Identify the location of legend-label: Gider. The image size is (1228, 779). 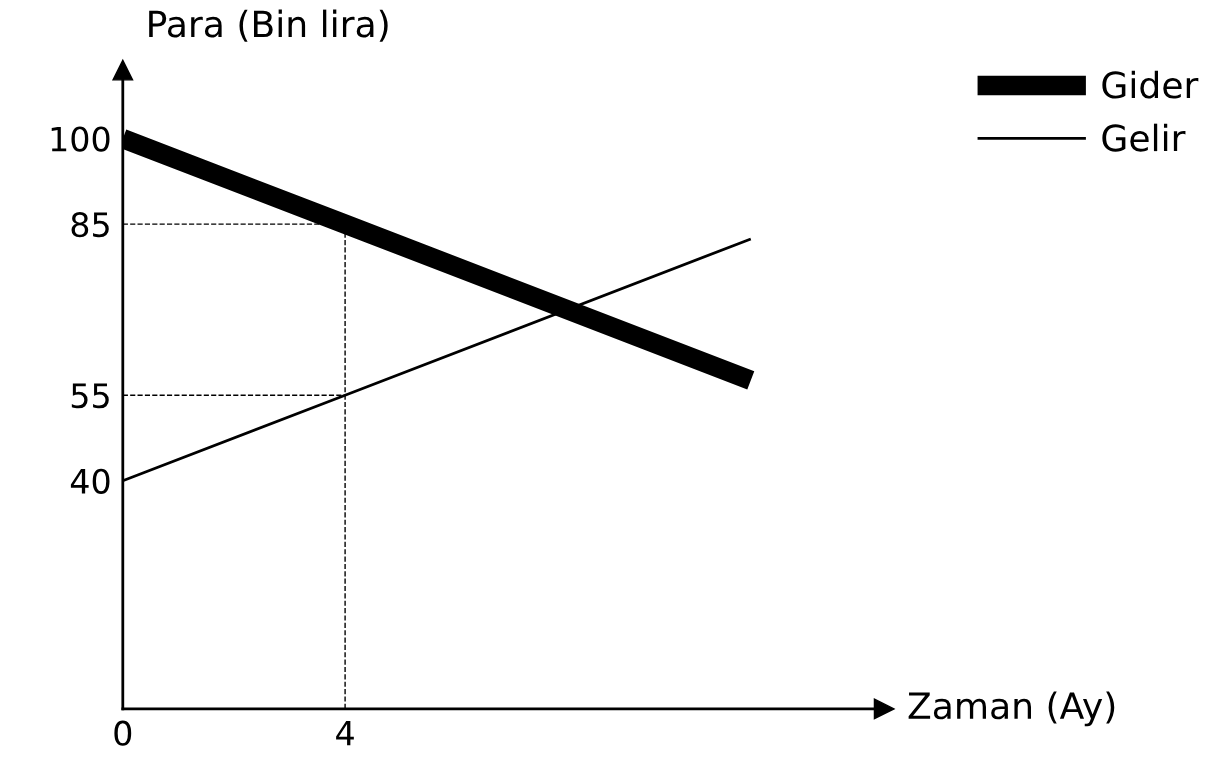
(1150, 84).